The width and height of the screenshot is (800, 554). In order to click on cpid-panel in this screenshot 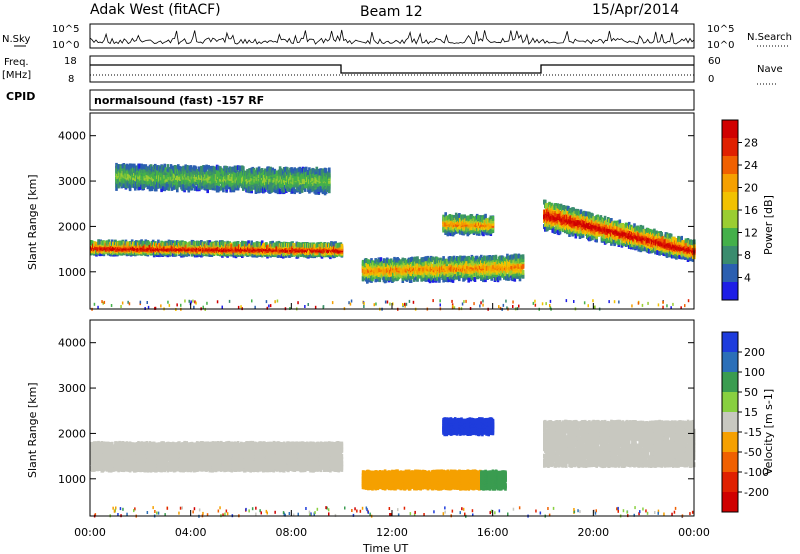, I will do `click(392, 100)`.